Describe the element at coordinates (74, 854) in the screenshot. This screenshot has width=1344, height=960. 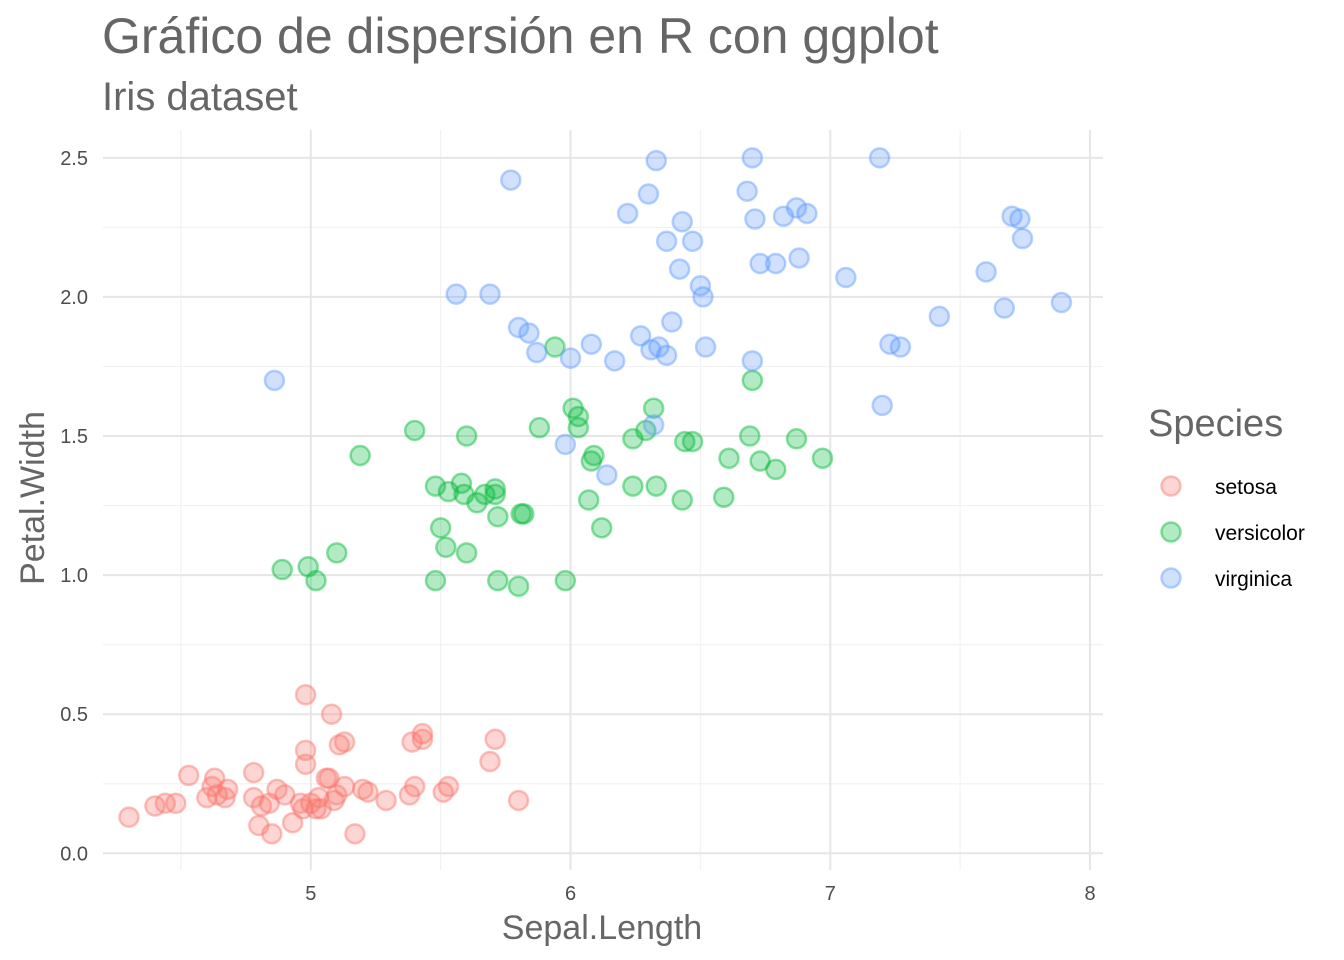
I see `y-tick-label: 0.0` at that location.